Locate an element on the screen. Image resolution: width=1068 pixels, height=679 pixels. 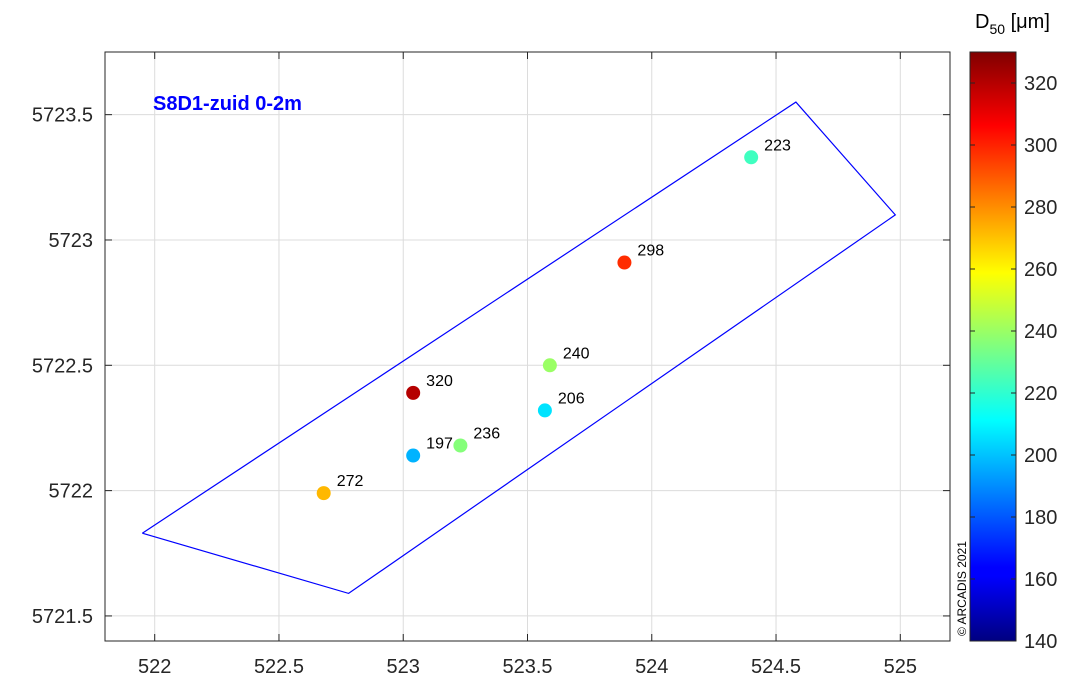
x-tick-label: 524 is located at coordinates (651, 667).